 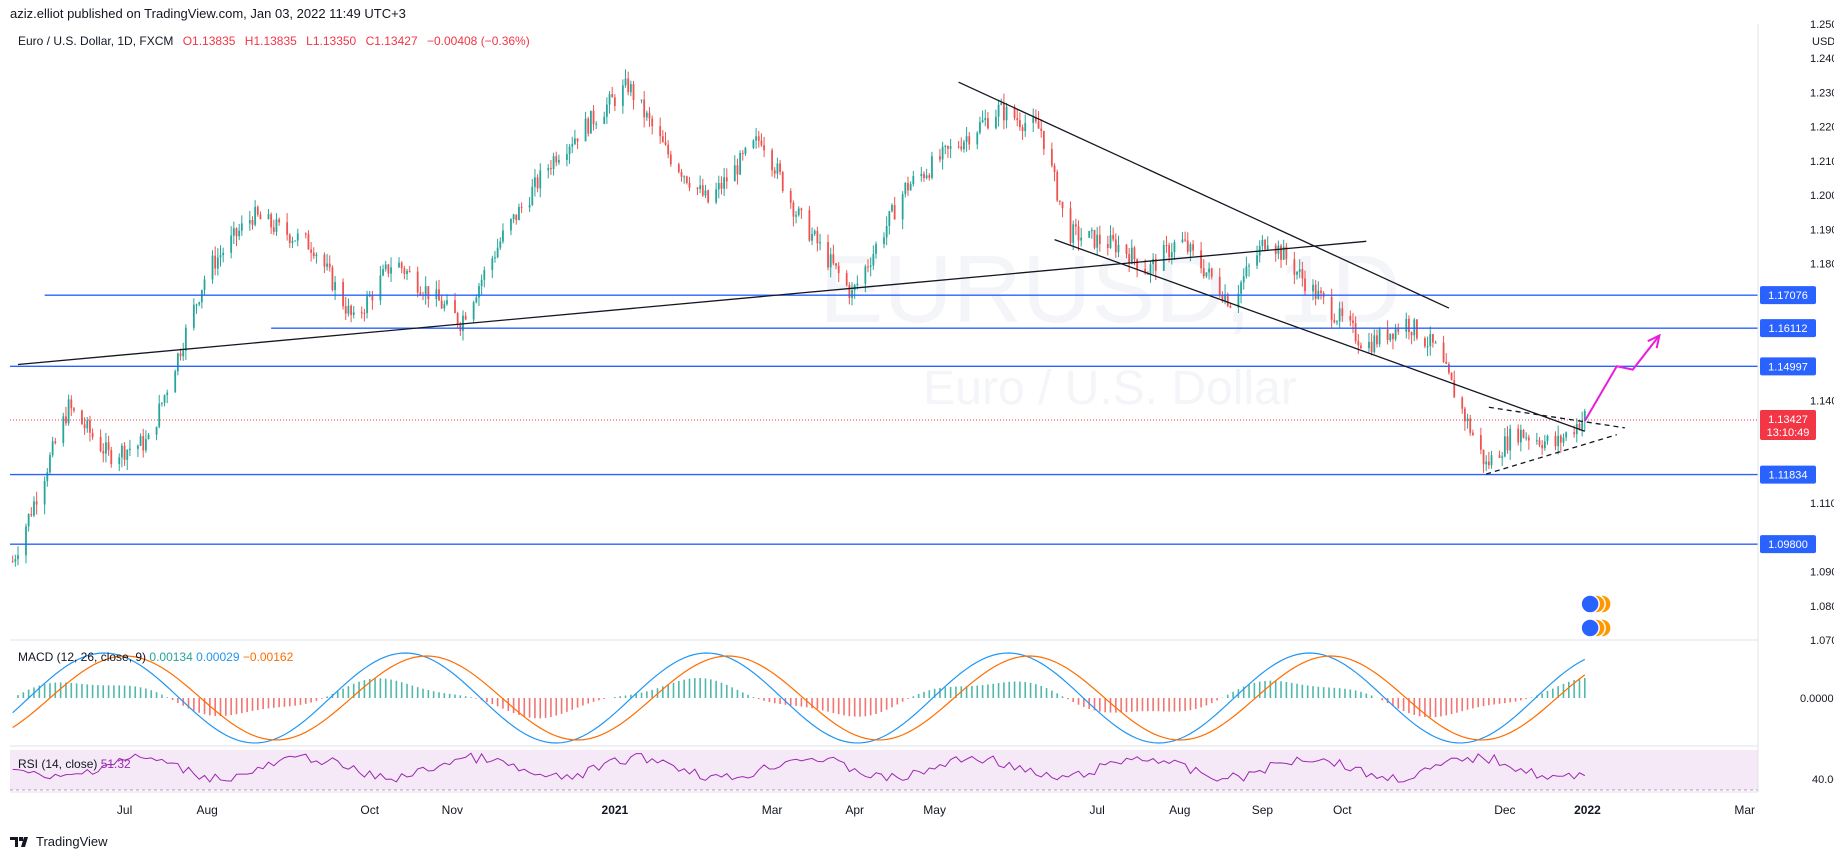 What do you see at coordinates (115, 764) in the screenshot?
I see `rsi-value: 51.32` at bounding box center [115, 764].